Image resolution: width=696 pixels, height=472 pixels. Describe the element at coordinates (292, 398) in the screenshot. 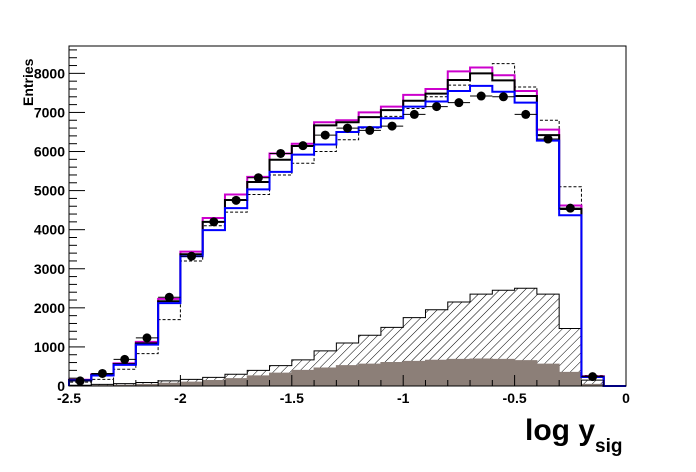

I see `x-tick-label: -1.5` at that location.